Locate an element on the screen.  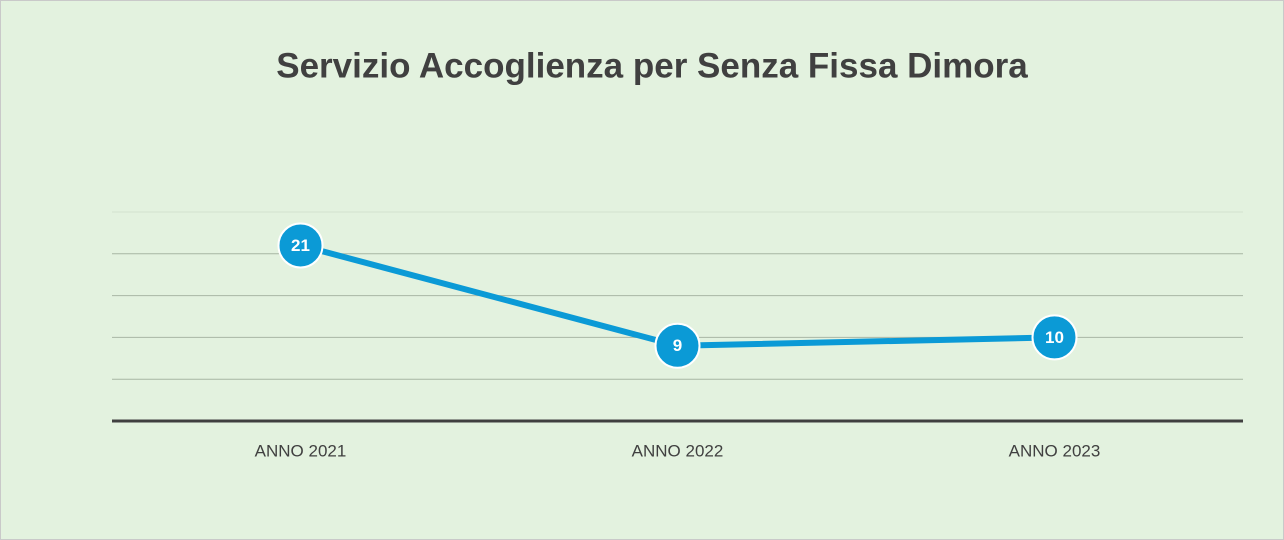
x-tick-label: ANNO 2022 is located at coordinates (678, 450).